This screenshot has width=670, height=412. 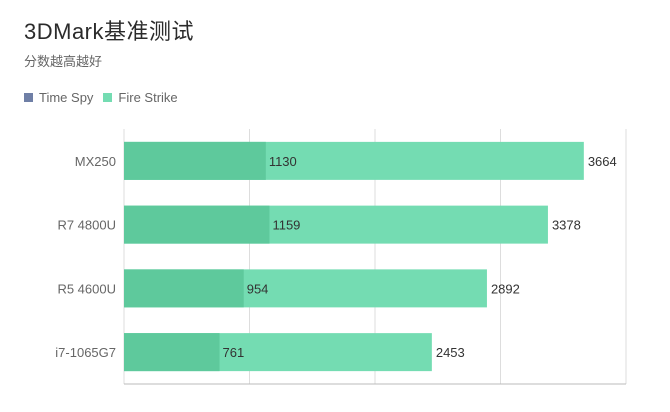 I want to click on legend-swatch-fire-strike, so click(x=108, y=97).